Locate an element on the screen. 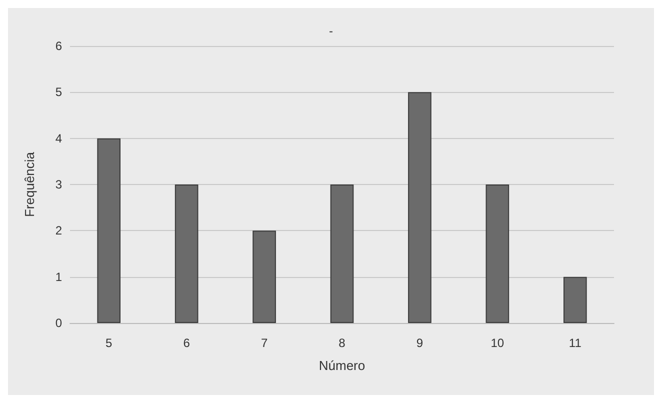  x-tick-label: 10 is located at coordinates (497, 343).